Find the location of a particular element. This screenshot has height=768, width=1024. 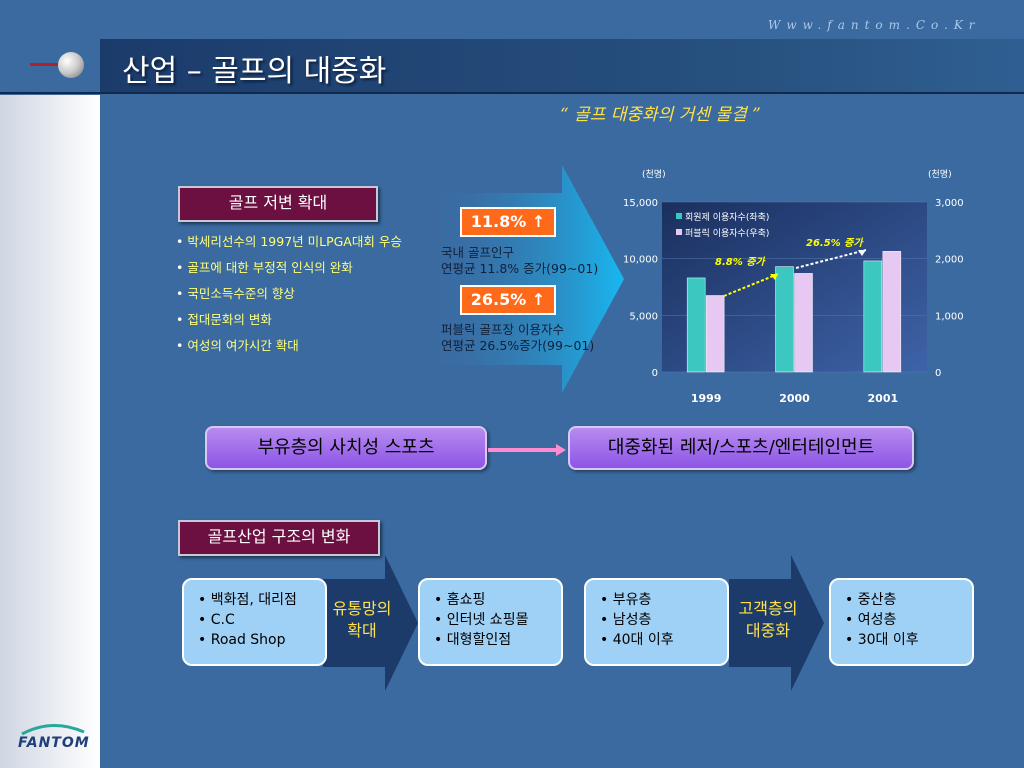

category-label: 1999 is located at coordinates (706, 398).